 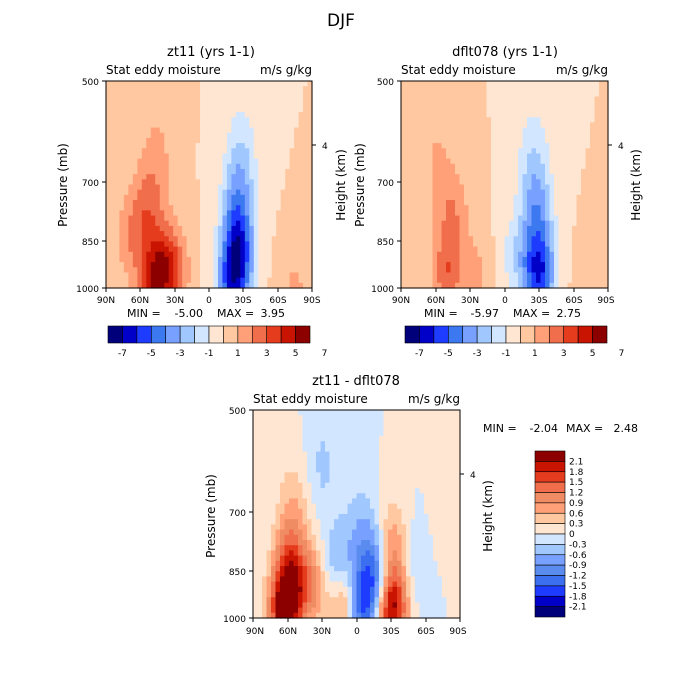 What do you see at coordinates (90, 83) in the screenshot?
I see `y-tick-label: 500` at bounding box center [90, 83].